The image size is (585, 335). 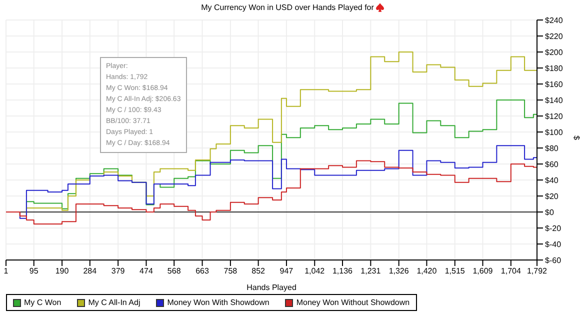 I want to click on x-tick-label: 1,609, so click(x=483, y=271).